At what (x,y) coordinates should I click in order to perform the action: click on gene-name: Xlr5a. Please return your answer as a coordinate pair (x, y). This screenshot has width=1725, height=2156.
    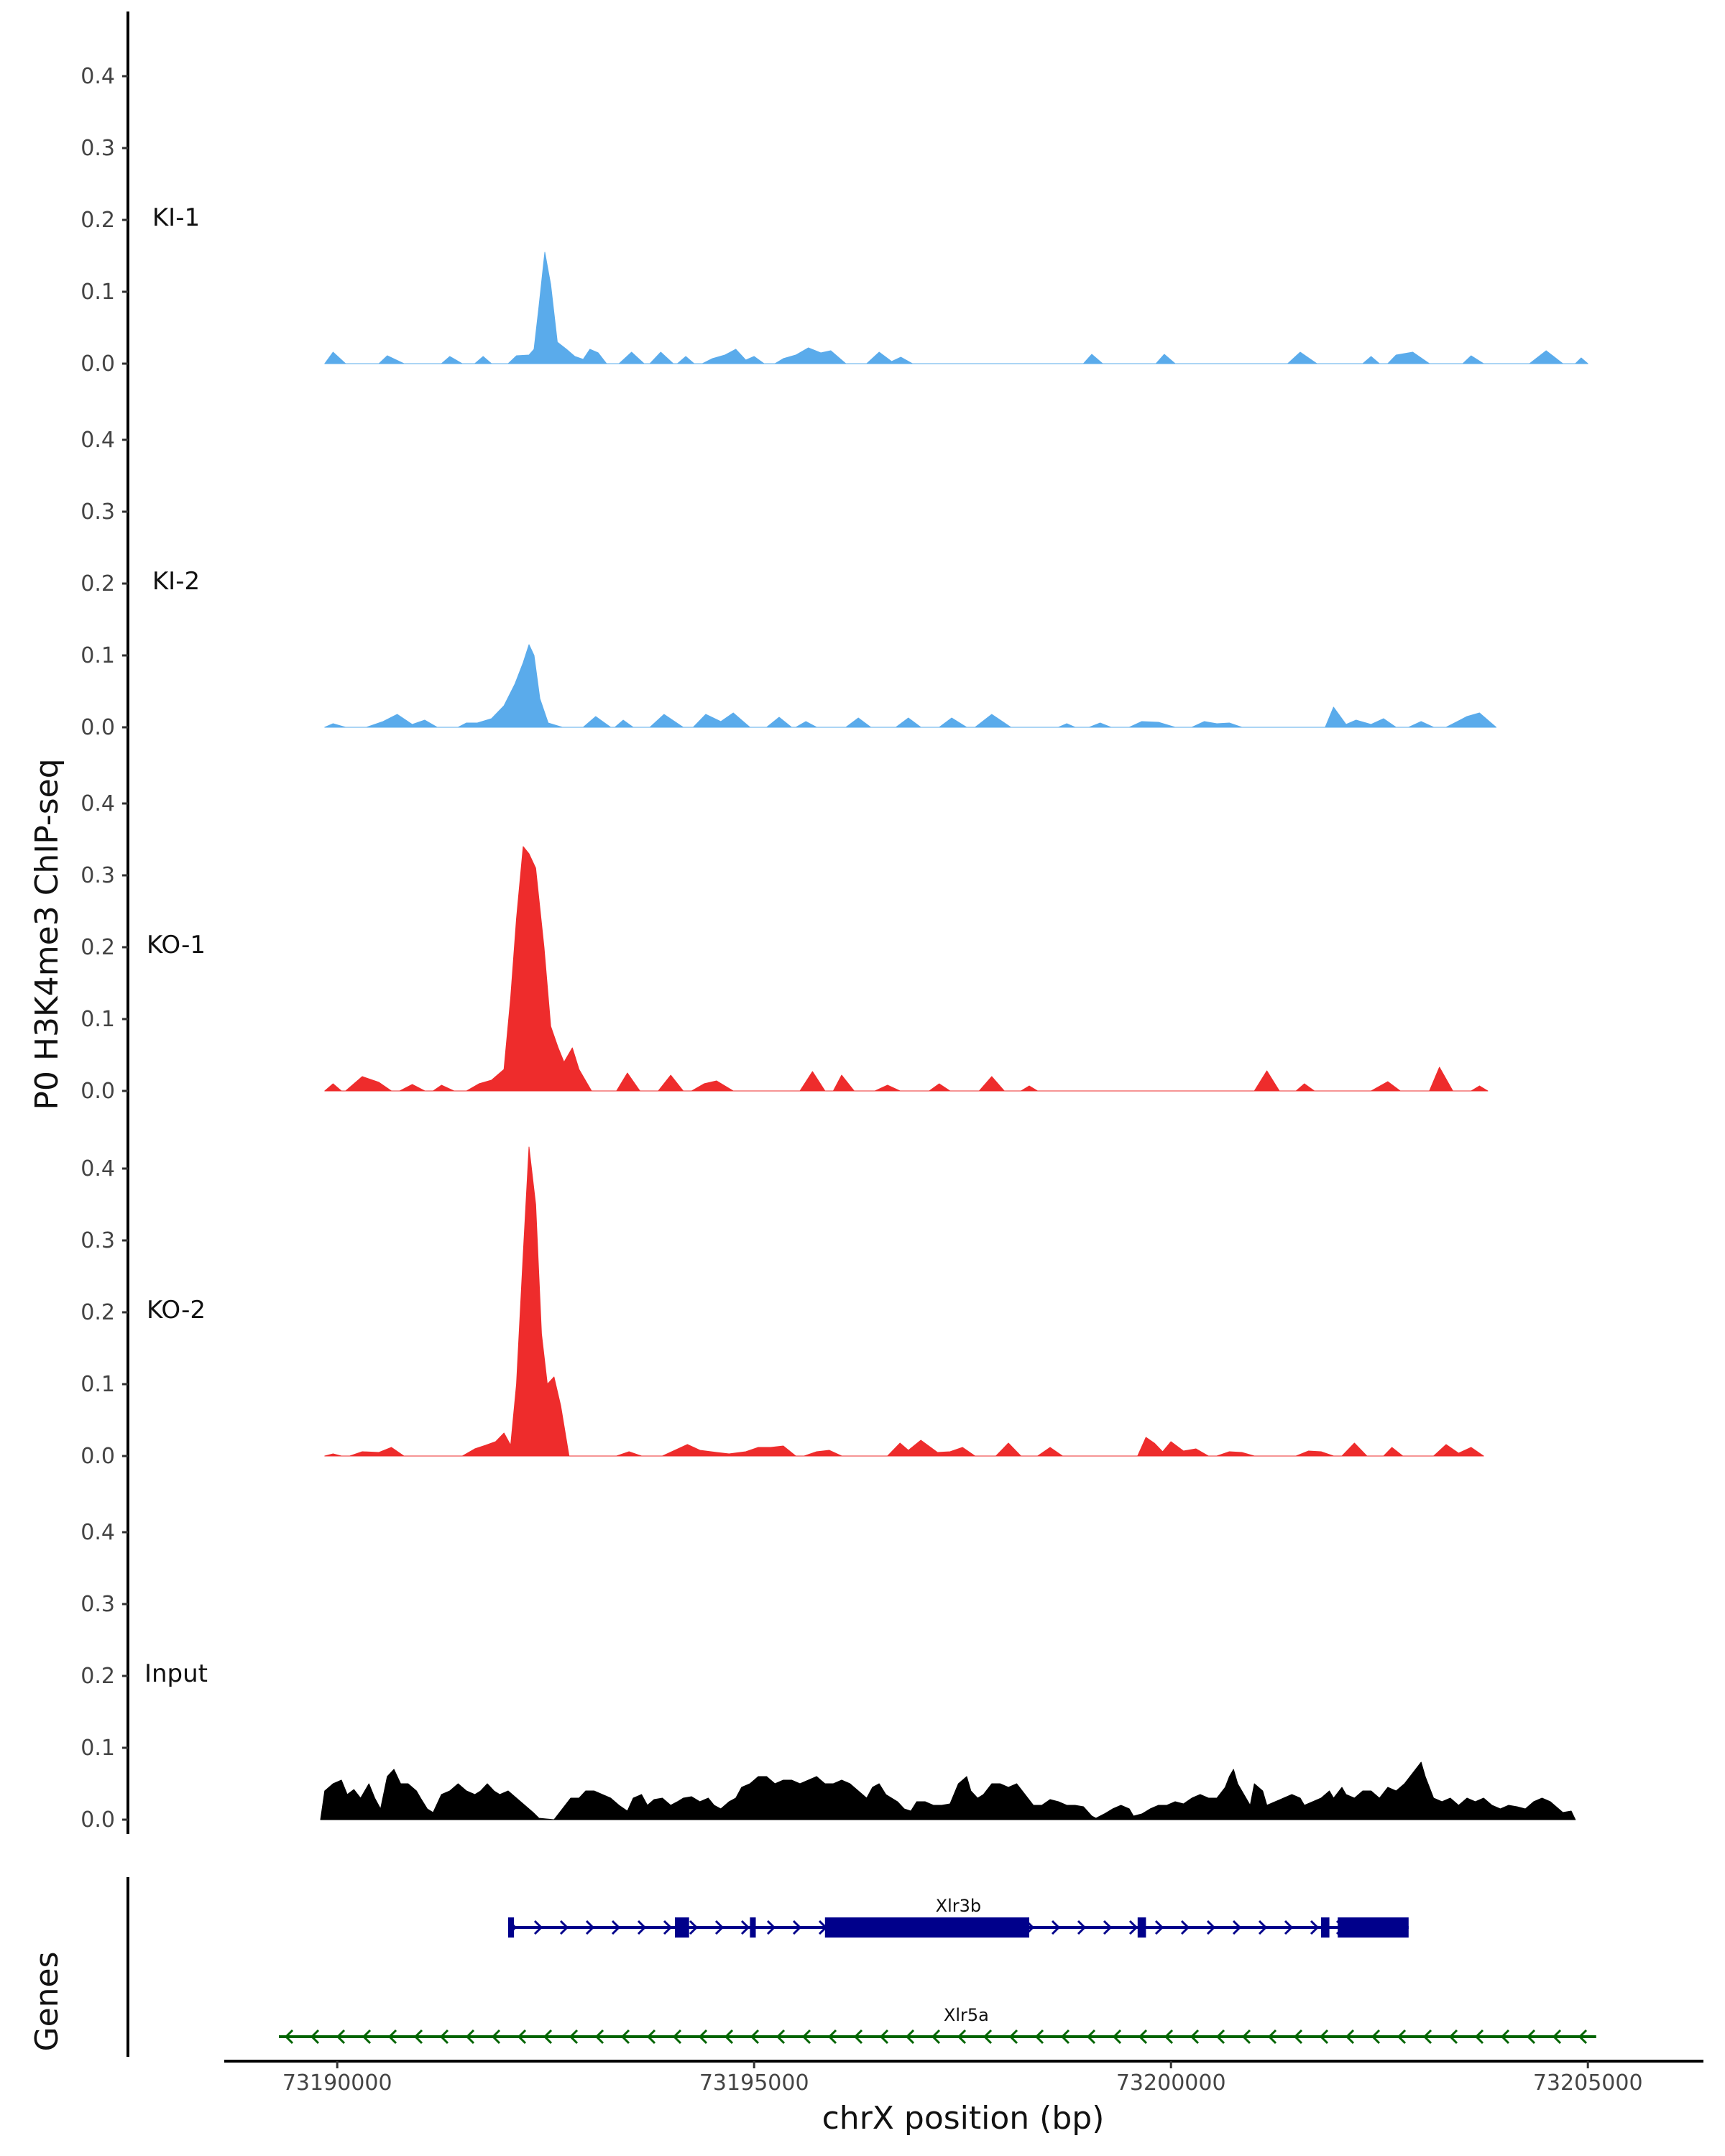
    Looking at the image, I should click on (966, 2015).